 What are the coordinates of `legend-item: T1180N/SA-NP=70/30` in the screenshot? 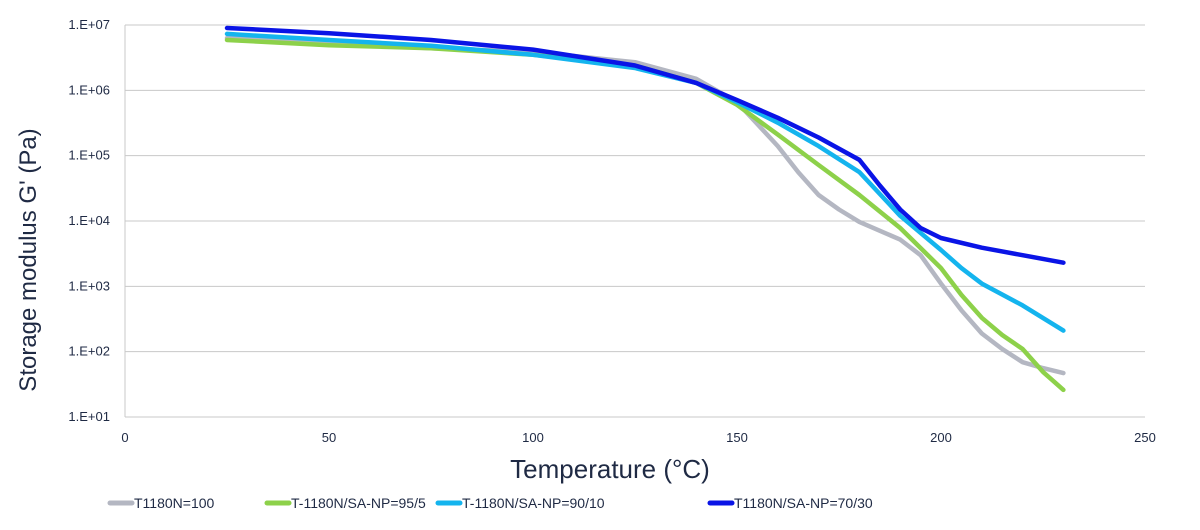 It's located at (790, 503).